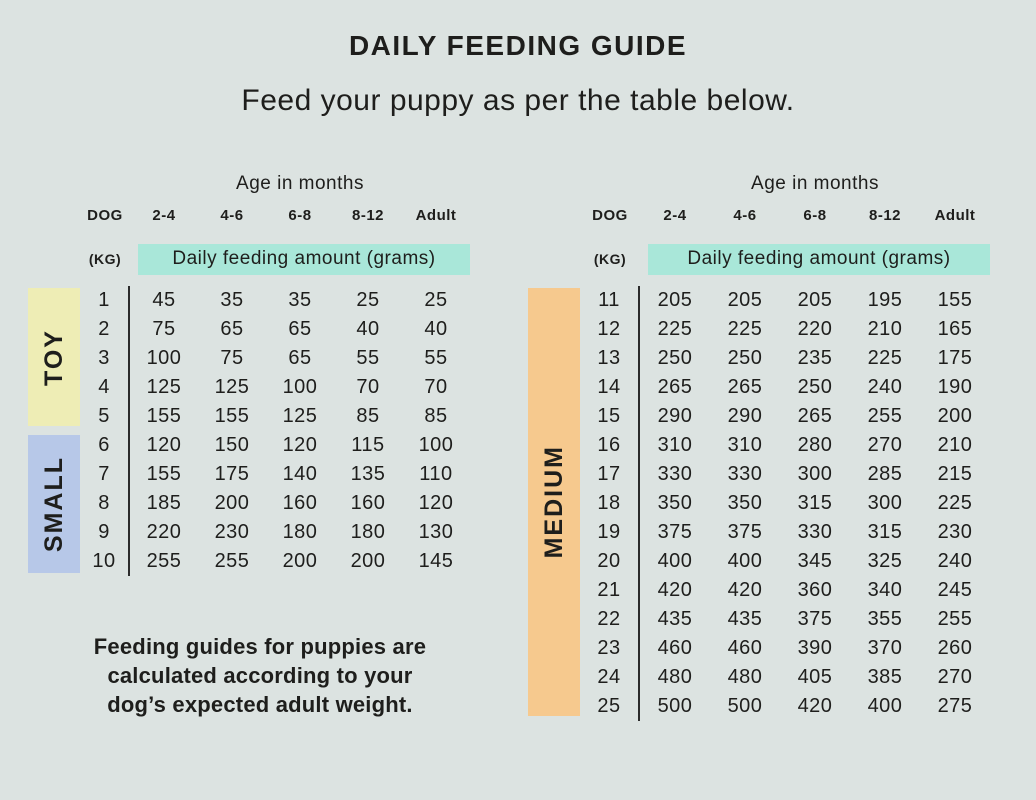 Image resolution: width=1036 pixels, height=800 pixels. I want to click on kg-value: 12, so click(610, 329).